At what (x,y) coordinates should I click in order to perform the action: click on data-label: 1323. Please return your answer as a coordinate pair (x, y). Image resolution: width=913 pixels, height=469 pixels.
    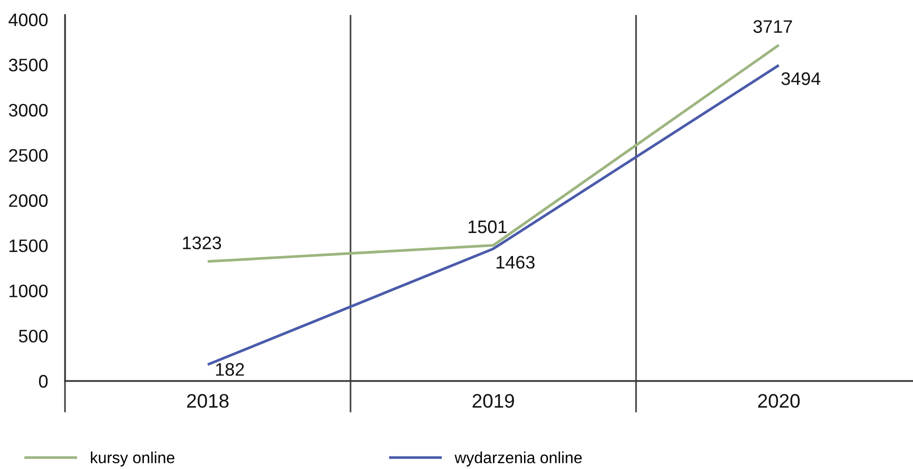
    Looking at the image, I should click on (202, 243).